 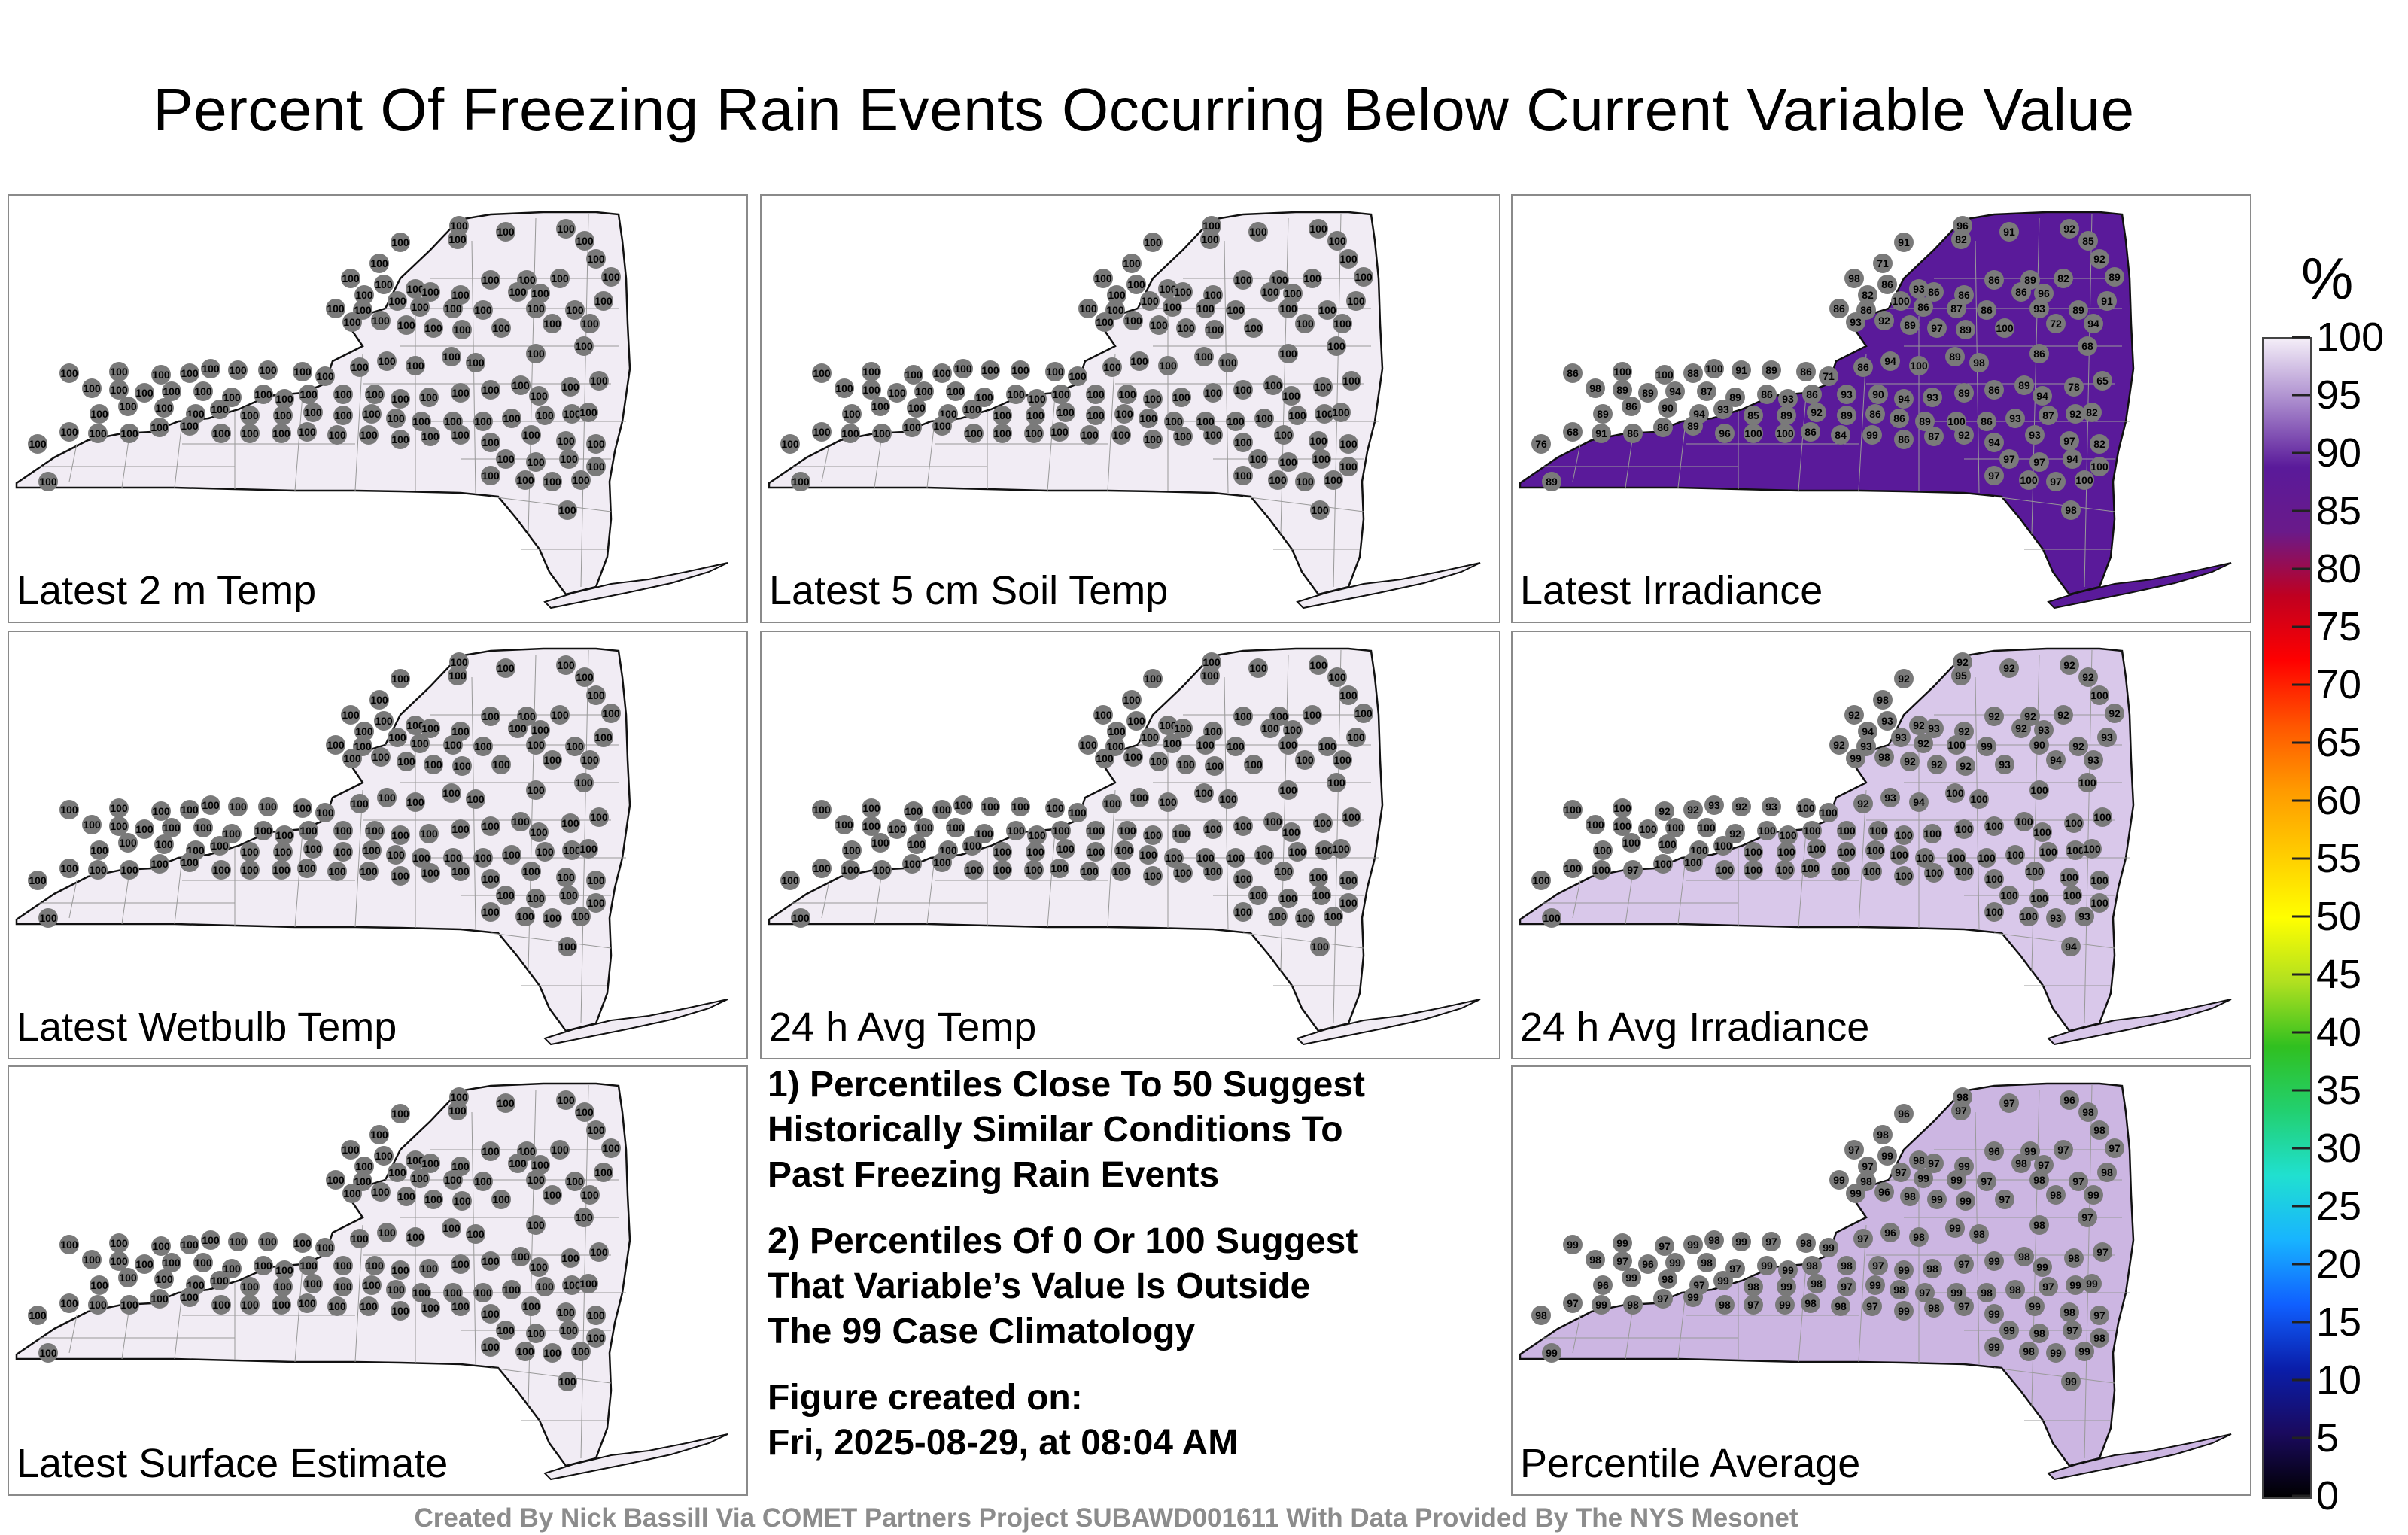 I want to click on station-value: 93, so click(x=1847, y=394).